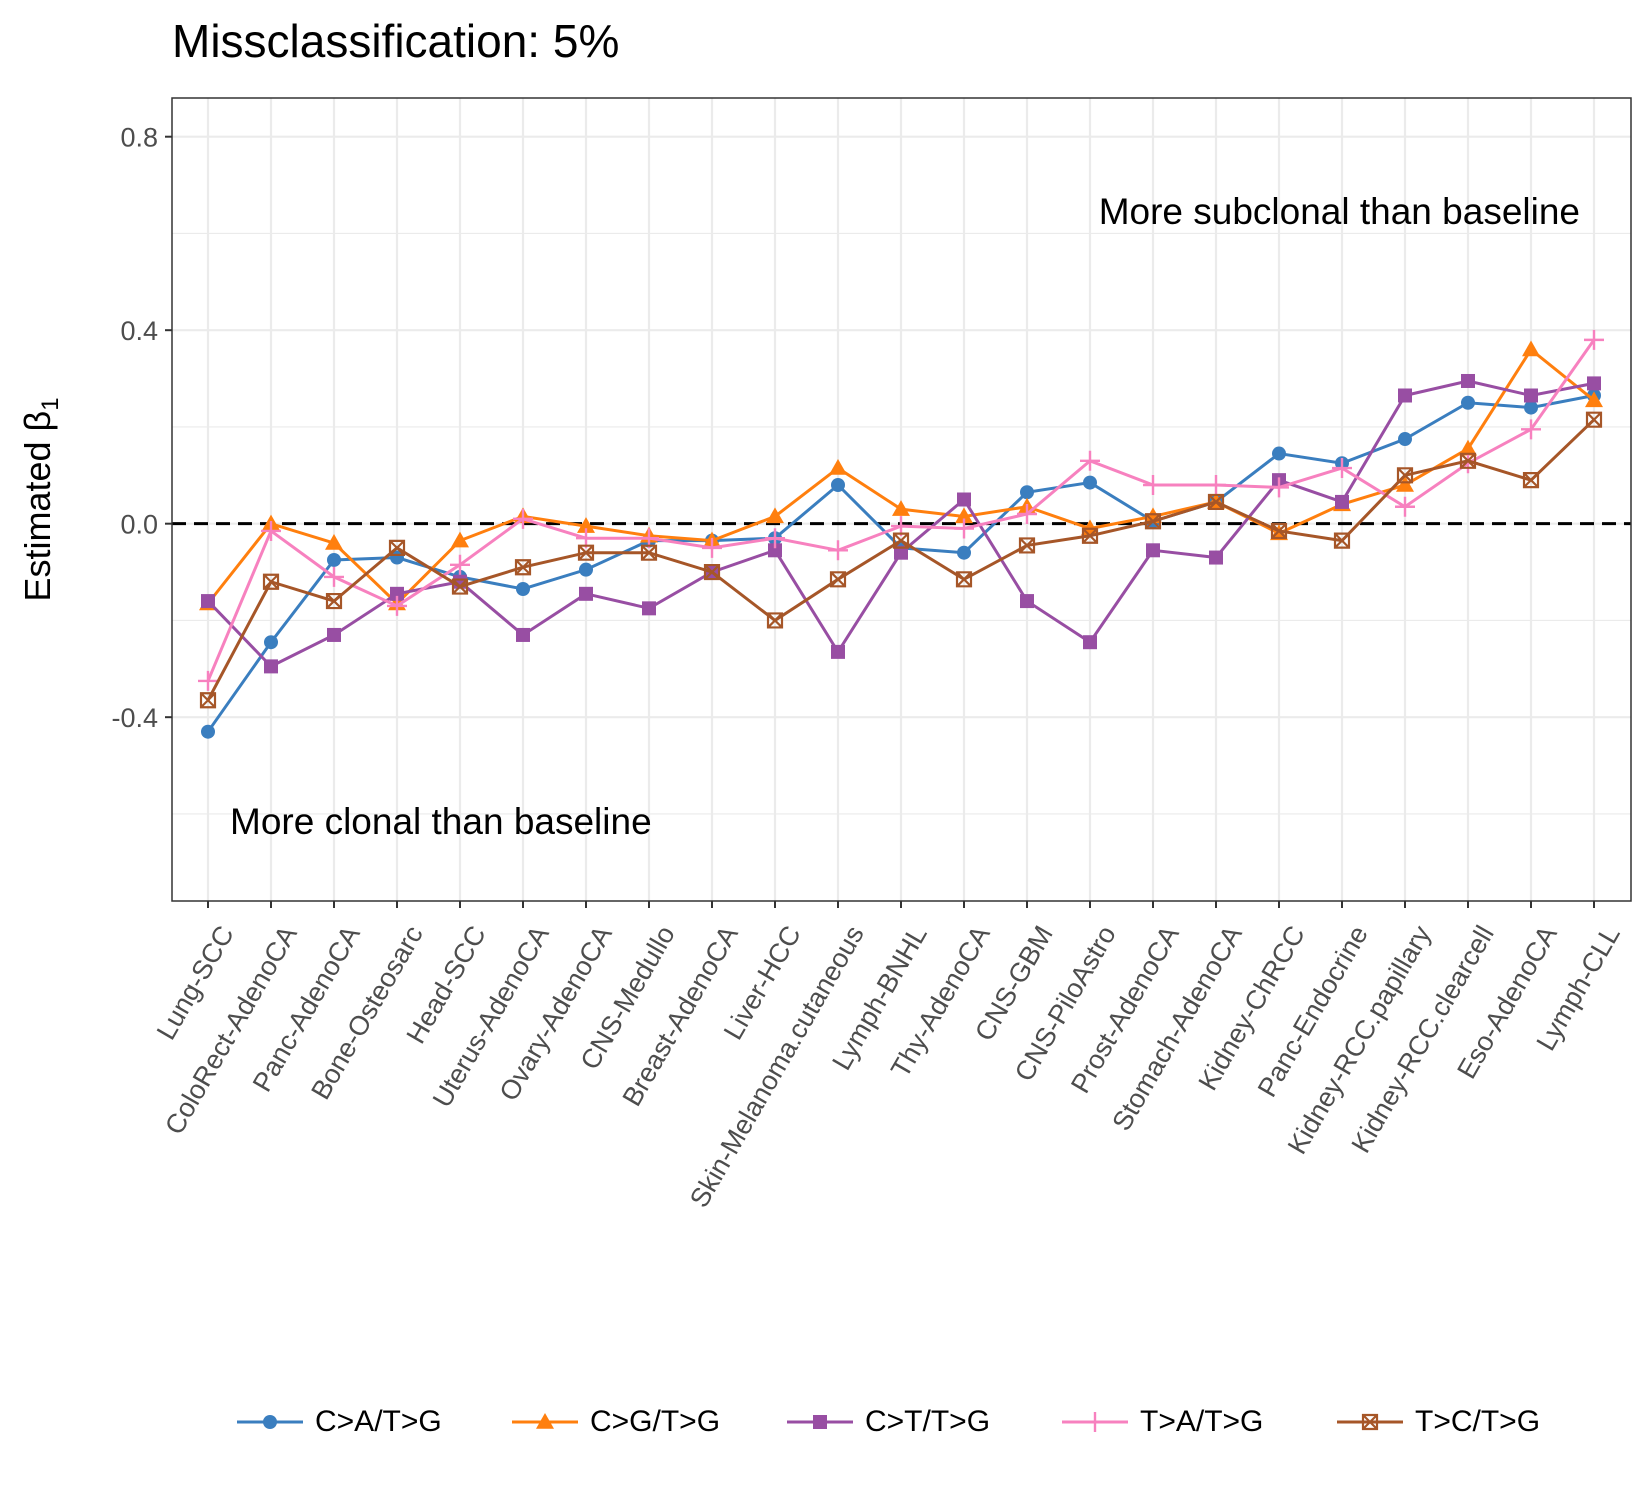 This screenshot has height=1500, width=1650. I want to click on legend-item: C>G/T>G, so click(615, 1422).